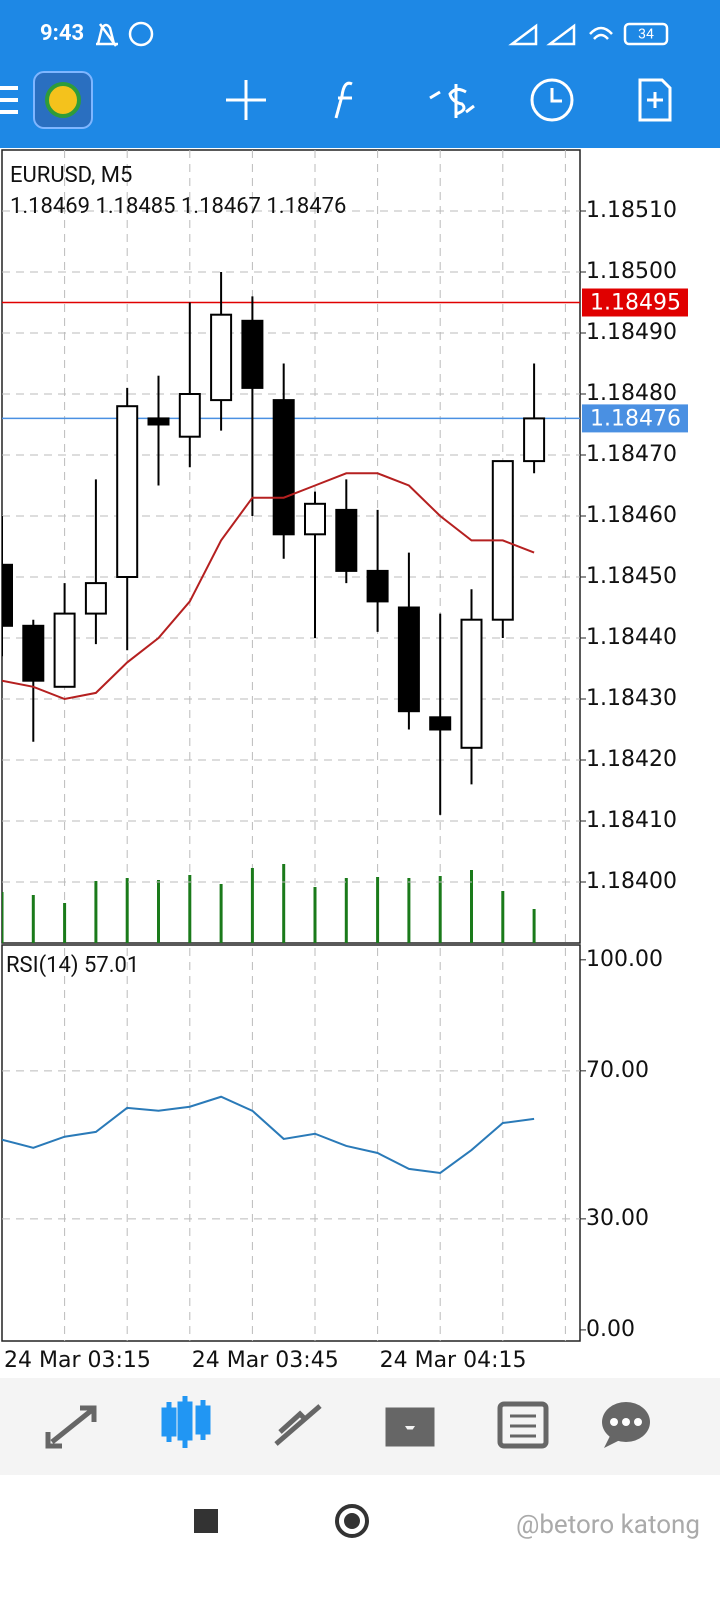 The image size is (720, 1604). I want to click on price-tag-label: 1.18476, so click(635, 418).